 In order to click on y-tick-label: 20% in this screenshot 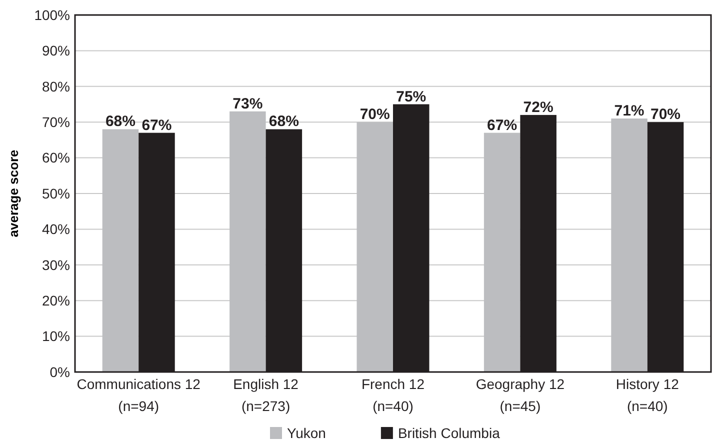, I will do `click(56, 300)`.